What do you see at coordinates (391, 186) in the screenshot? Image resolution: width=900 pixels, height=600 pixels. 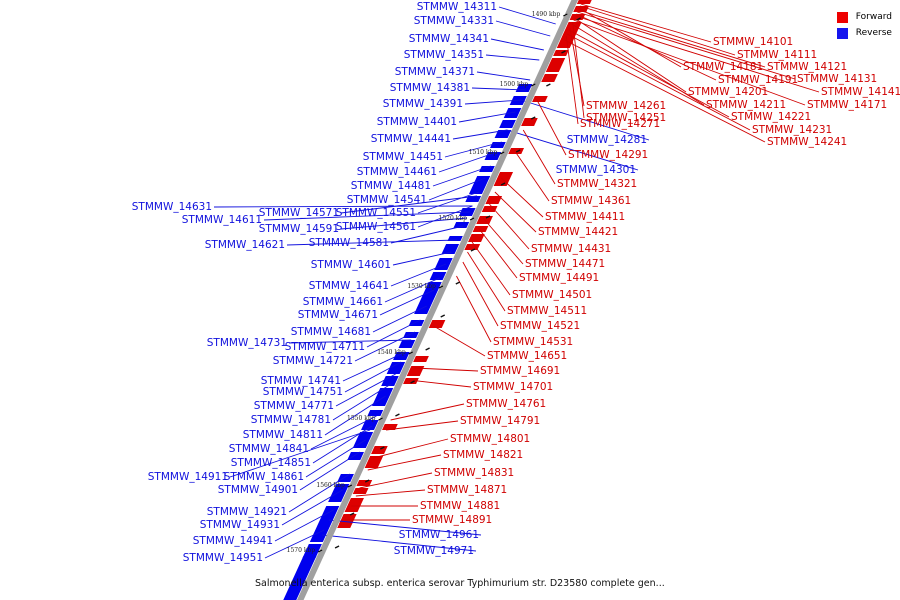 I see `reverse-gene-label: STMMW_14481` at bounding box center [391, 186].